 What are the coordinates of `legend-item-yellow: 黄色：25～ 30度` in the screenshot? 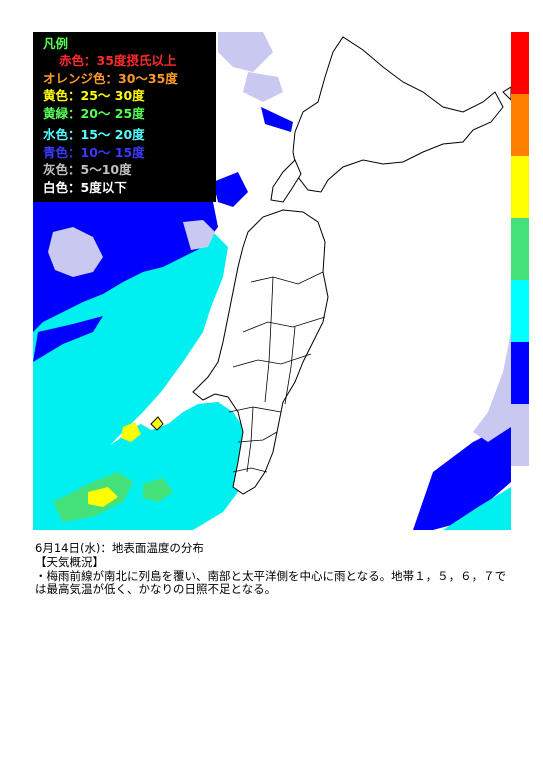 It's located at (94, 95).